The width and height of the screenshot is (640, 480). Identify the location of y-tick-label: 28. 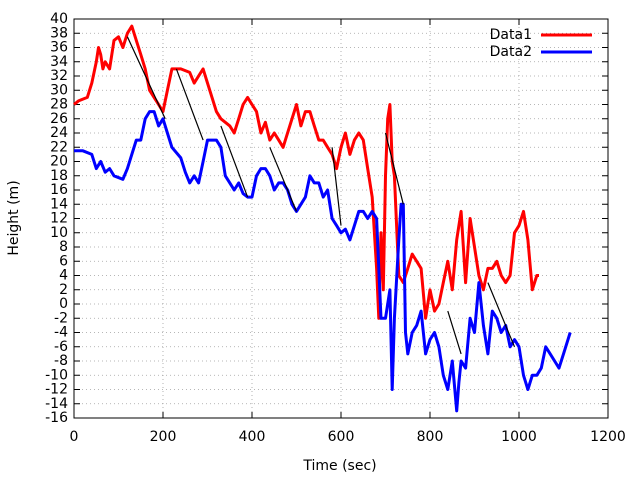
(59, 105).